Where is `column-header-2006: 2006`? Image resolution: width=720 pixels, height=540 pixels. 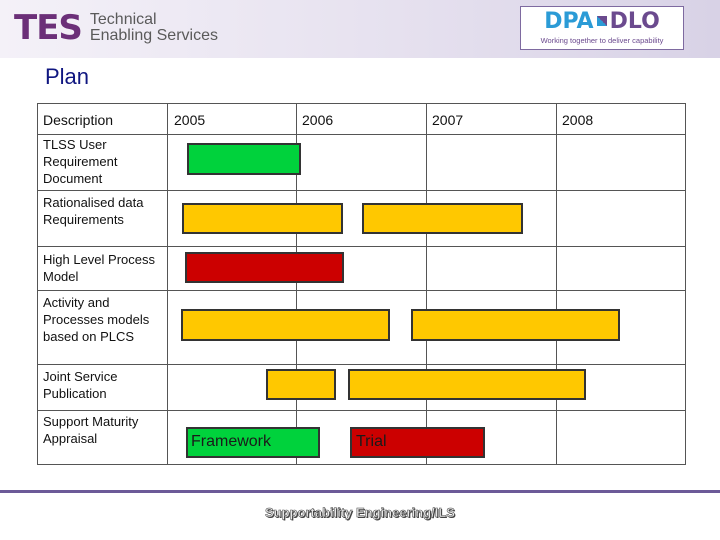
column-header-2006: 2006 is located at coordinates (318, 120).